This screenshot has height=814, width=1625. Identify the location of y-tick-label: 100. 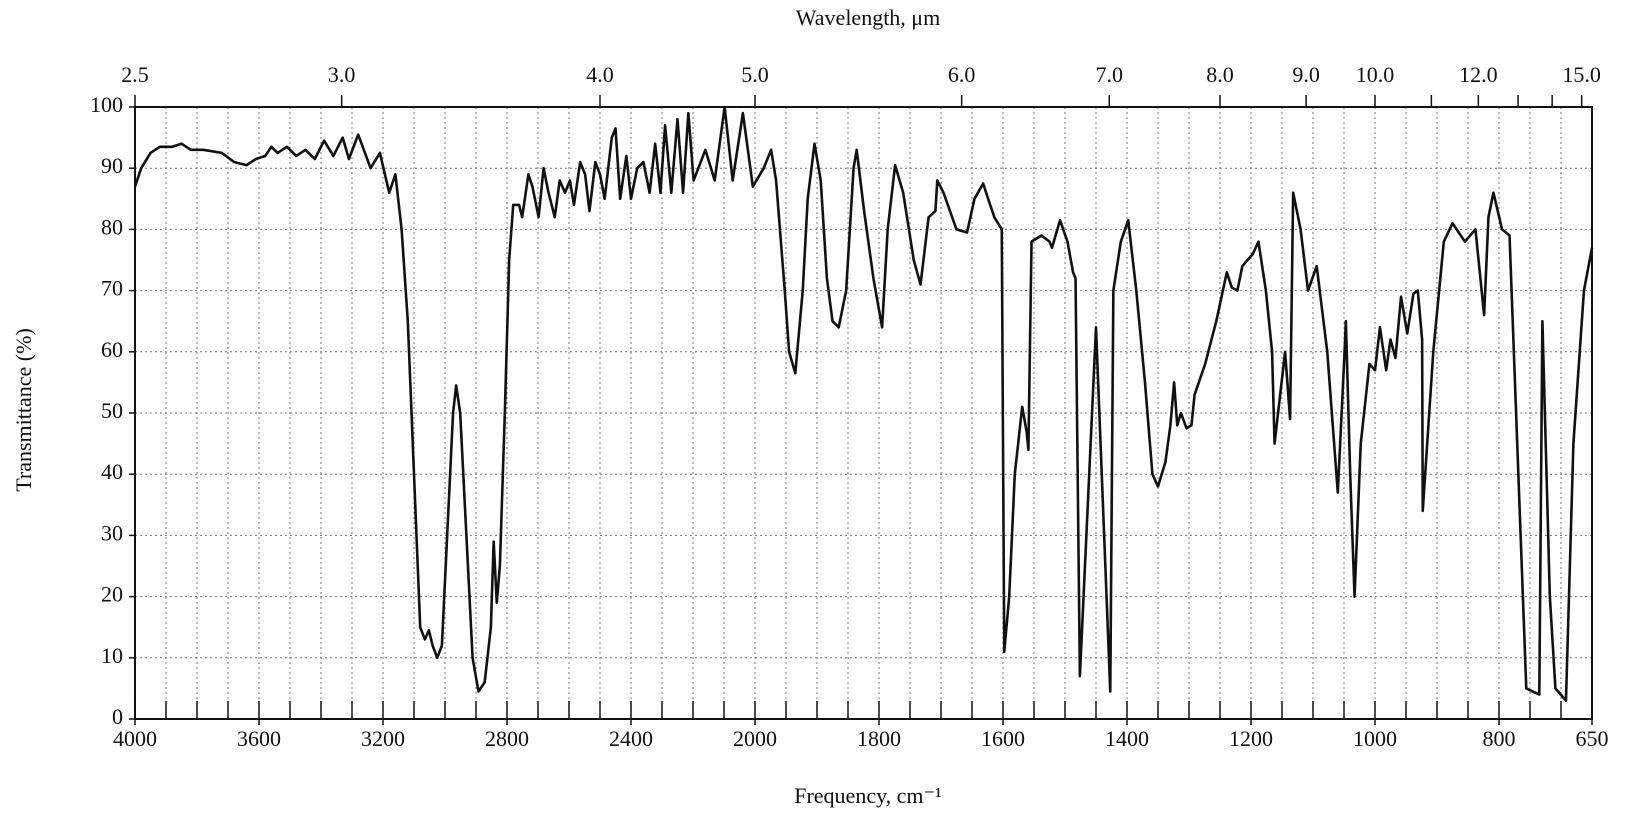
(106, 104).